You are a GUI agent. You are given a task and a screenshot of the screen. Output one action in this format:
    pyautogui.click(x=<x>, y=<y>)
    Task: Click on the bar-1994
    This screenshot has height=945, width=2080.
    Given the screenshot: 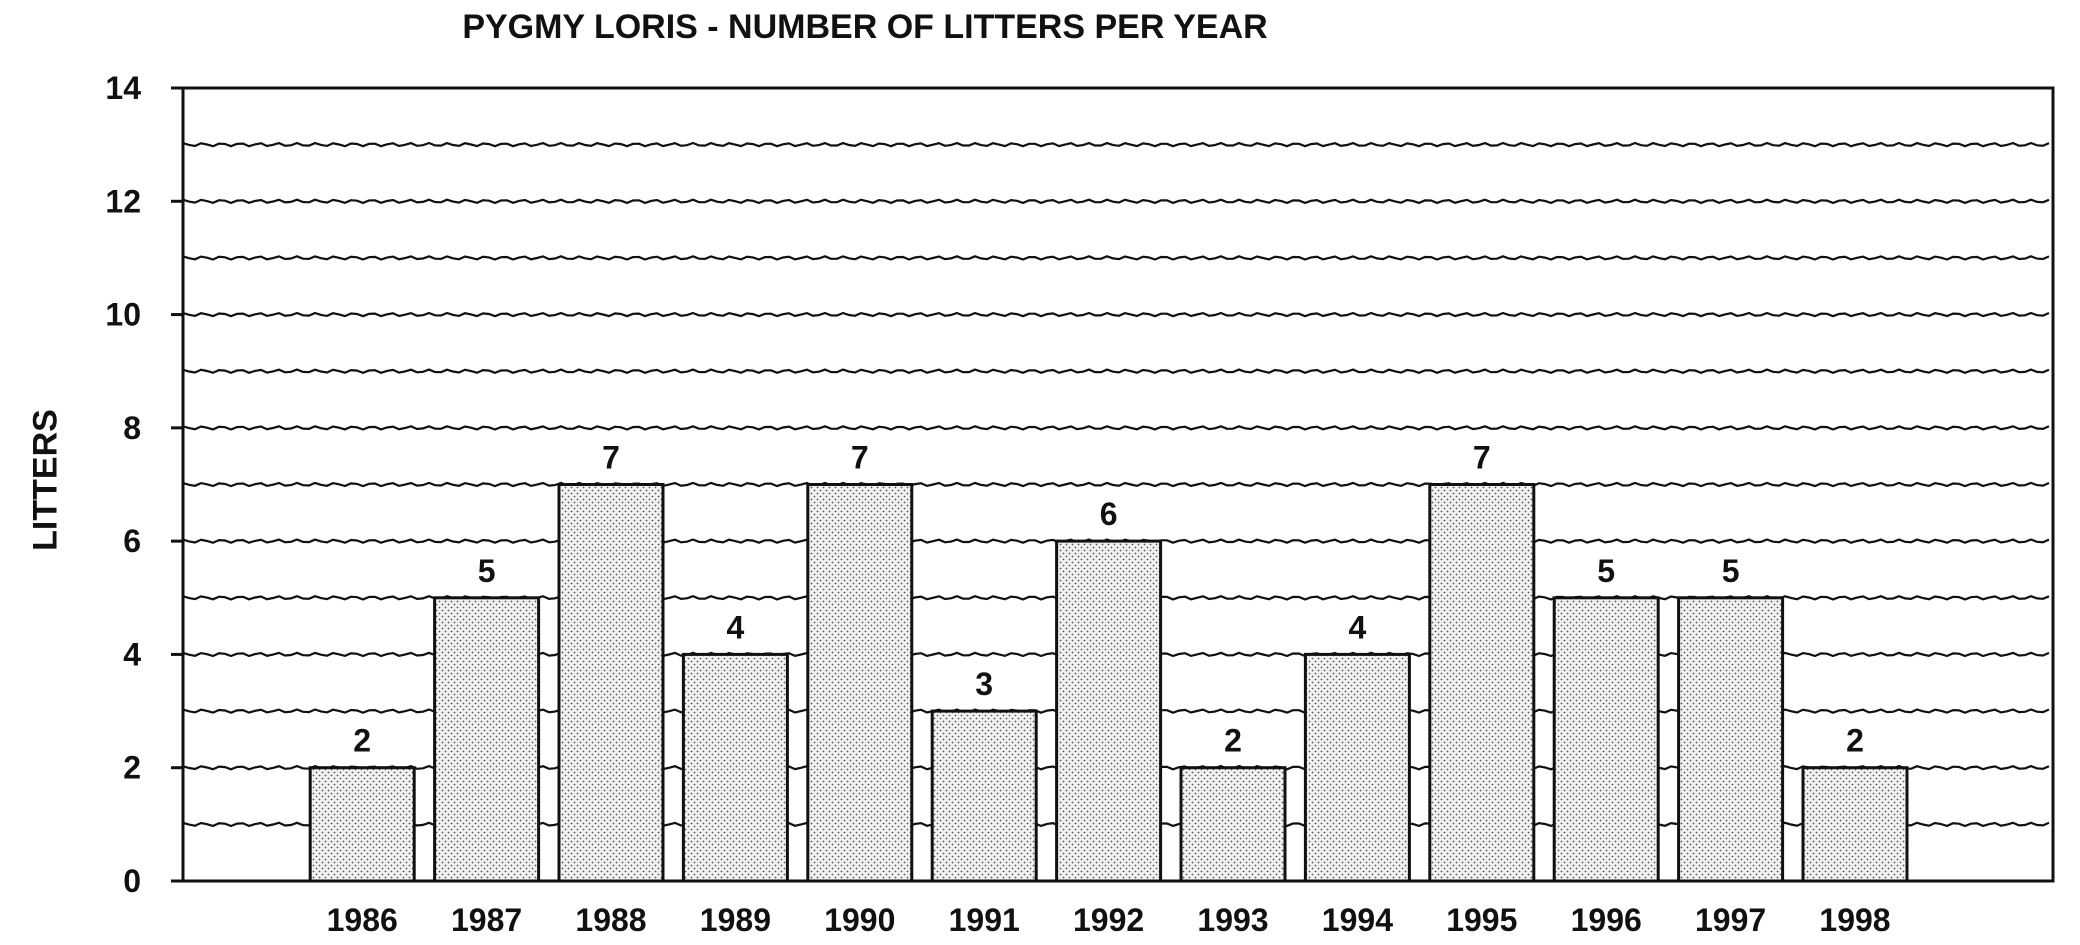 What is the action you would take?
    pyautogui.click(x=1357, y=767)
    